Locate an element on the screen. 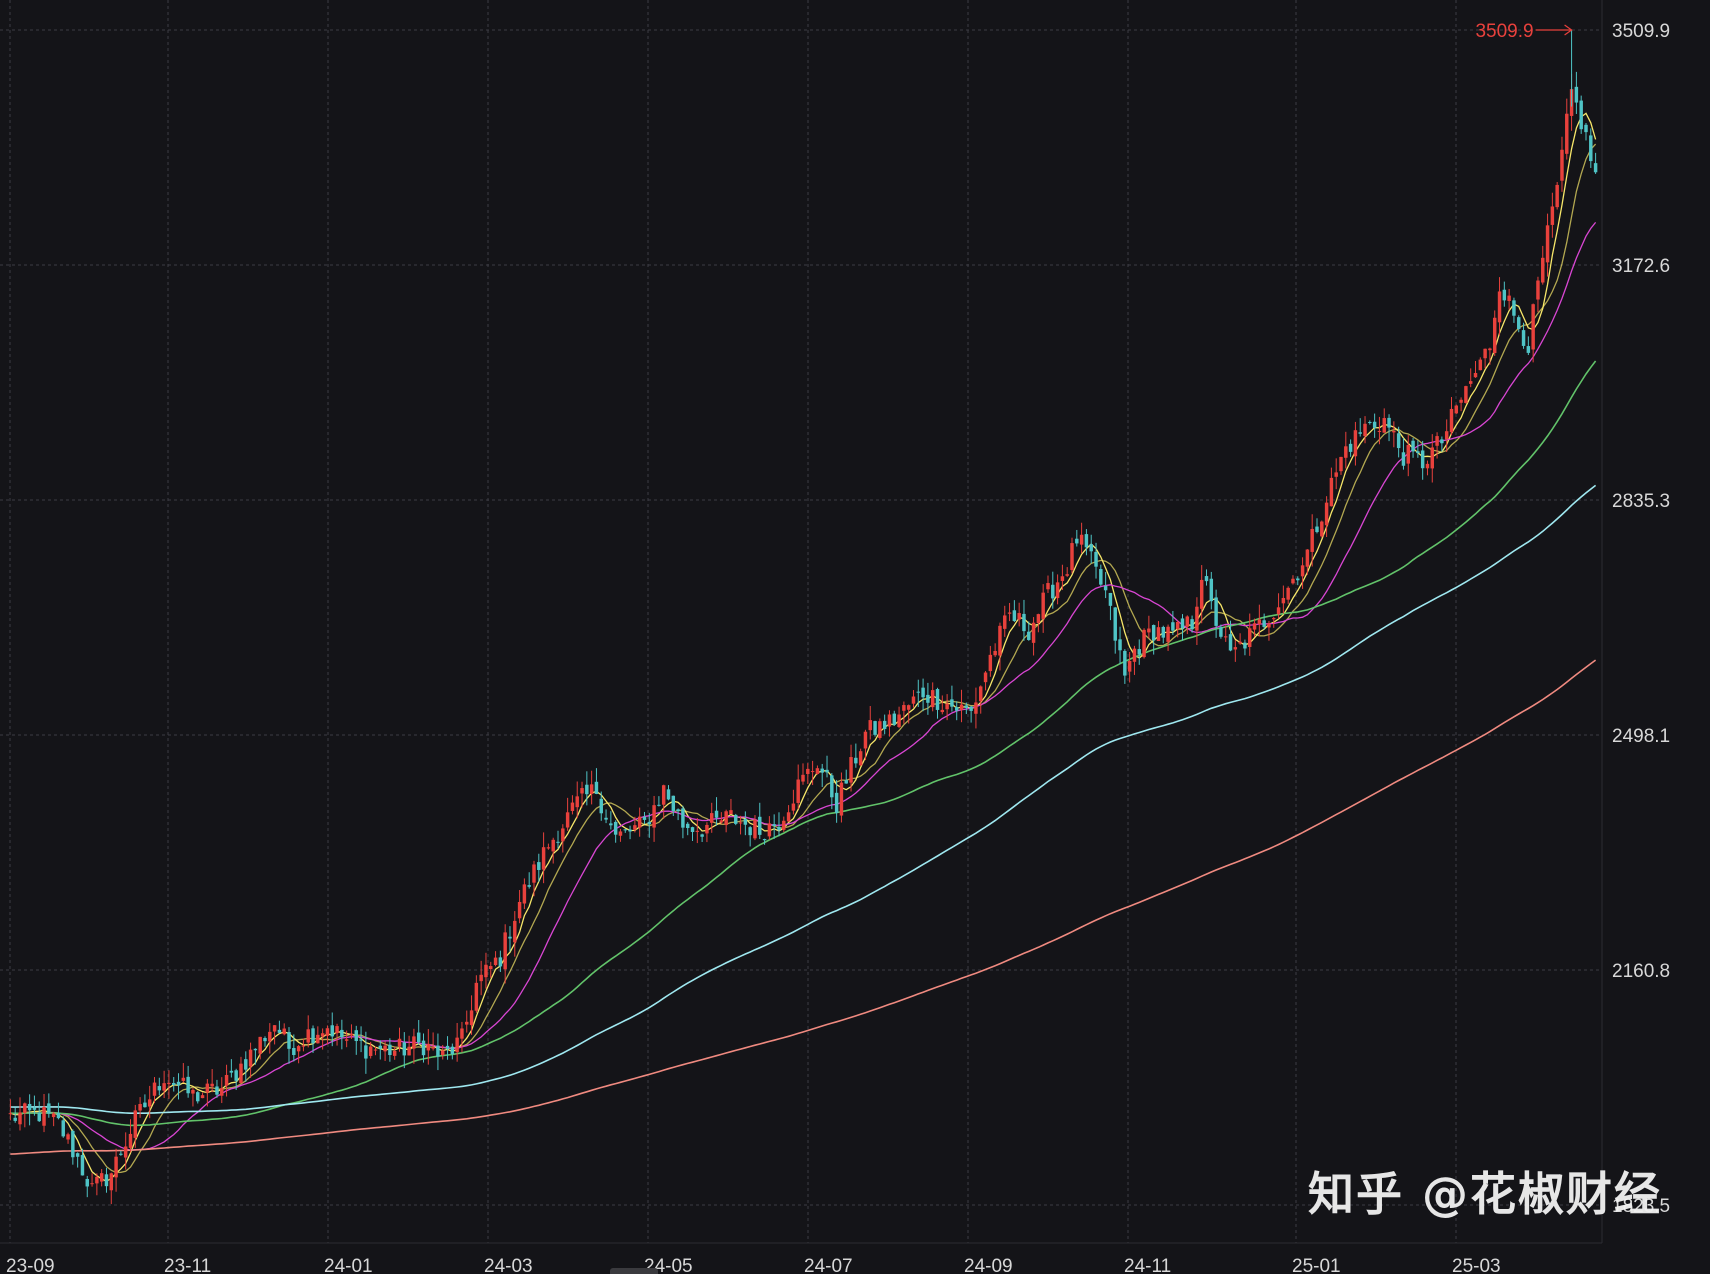 The image size is (1710, 1274). y-tick-label: 3509.9 is located at coordinates (1641, 31).